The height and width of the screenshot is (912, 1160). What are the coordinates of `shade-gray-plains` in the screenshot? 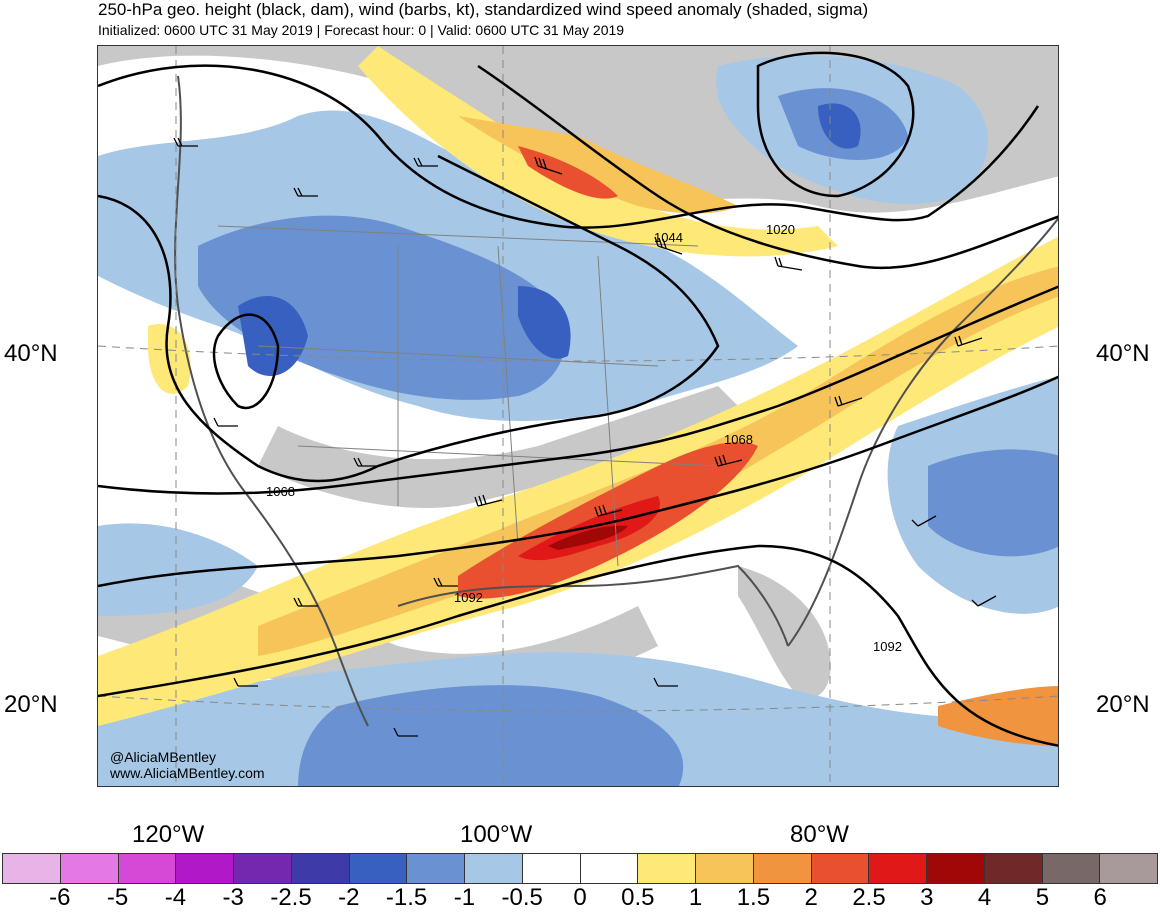 It's located at (498, 447).